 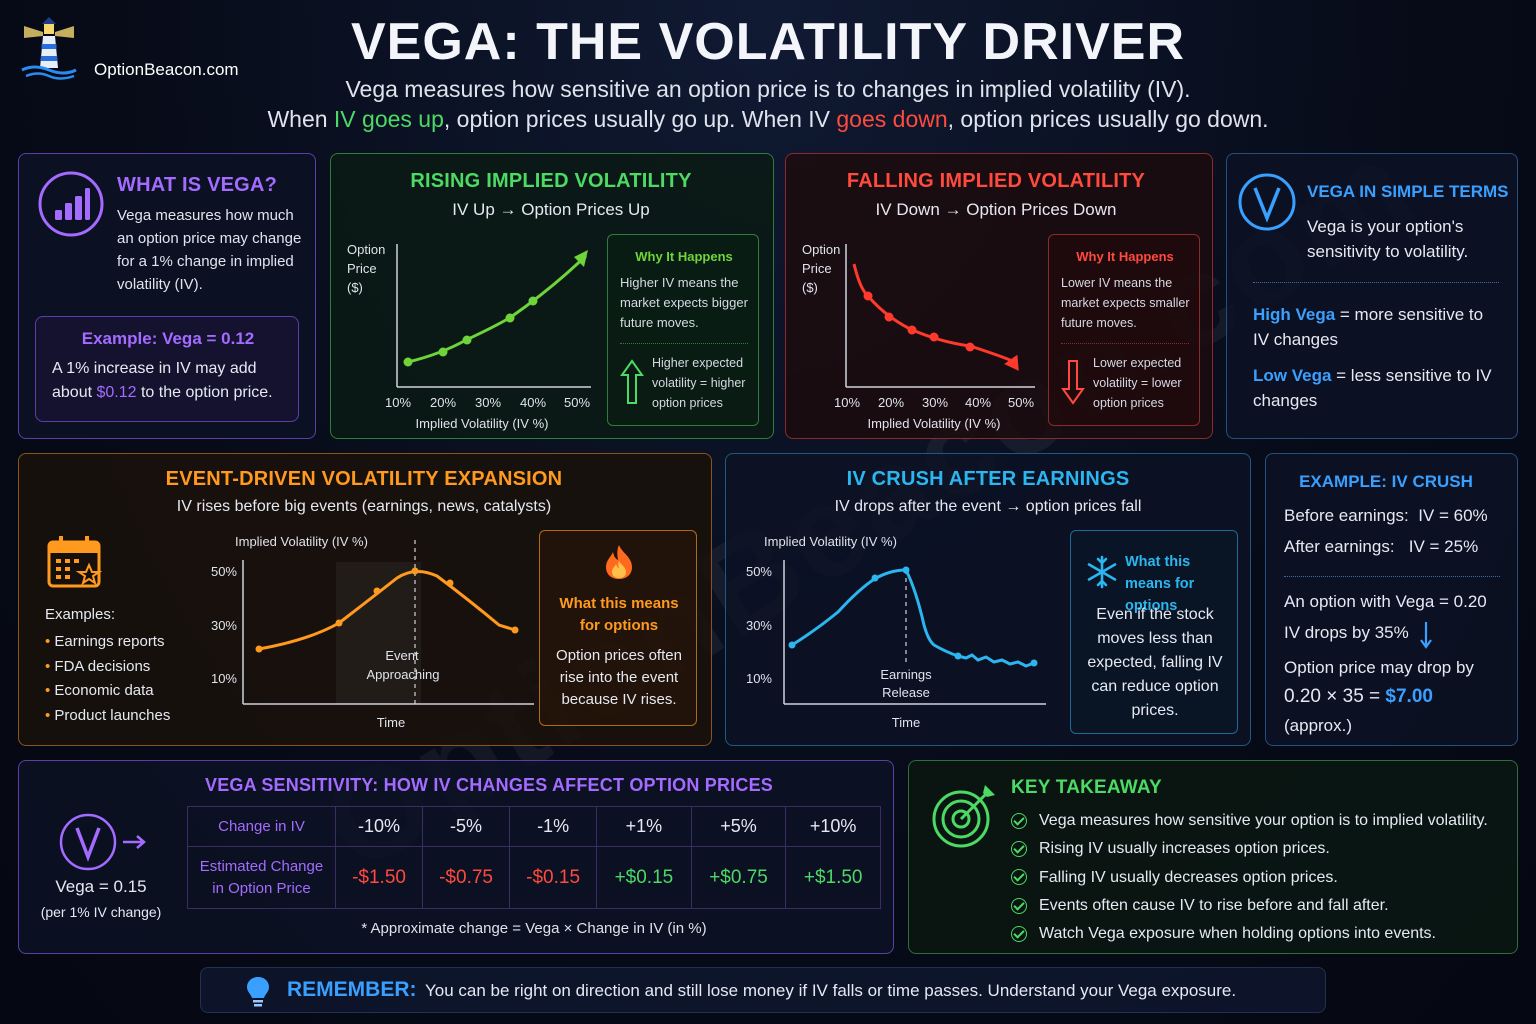 I want to click on rising-iv-title: RISING IMPLIED VOLATILITY, so click(x=551, y=181).